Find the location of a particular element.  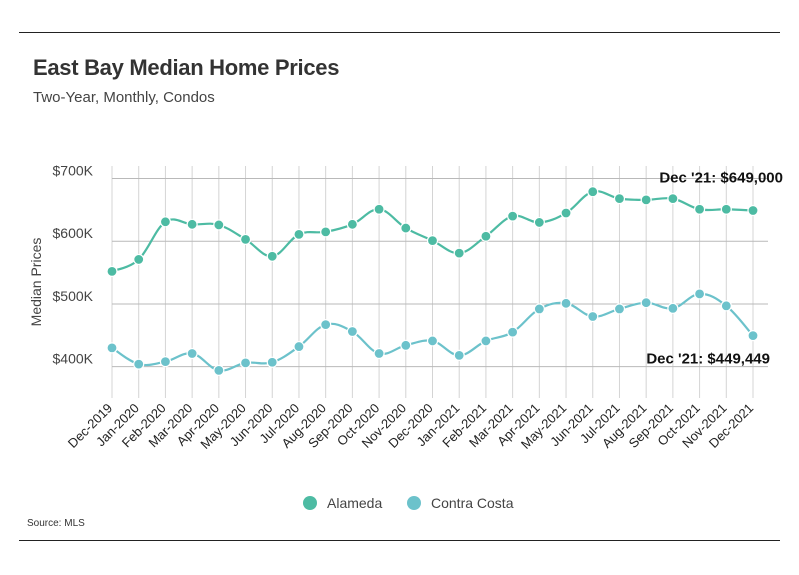

y-tick-label: $500K is located at coordinates (73, 296).